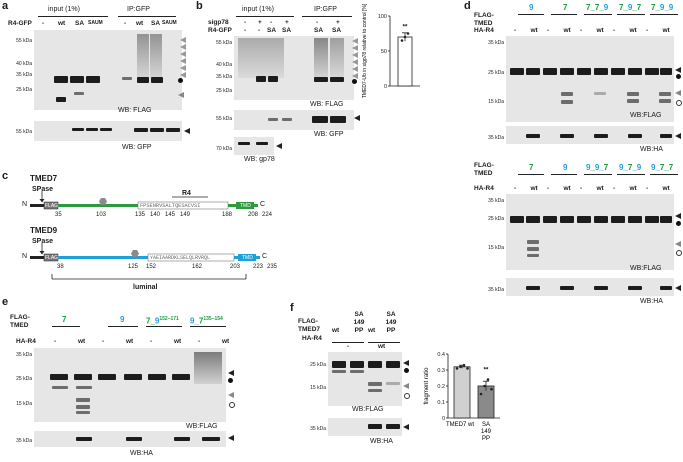 Image resolution: width=683 pixels, height=462 pixels. Describe the element at coordinates (108, 131) in the screenshot. I see `panel-a-gfp-blot` at that location.